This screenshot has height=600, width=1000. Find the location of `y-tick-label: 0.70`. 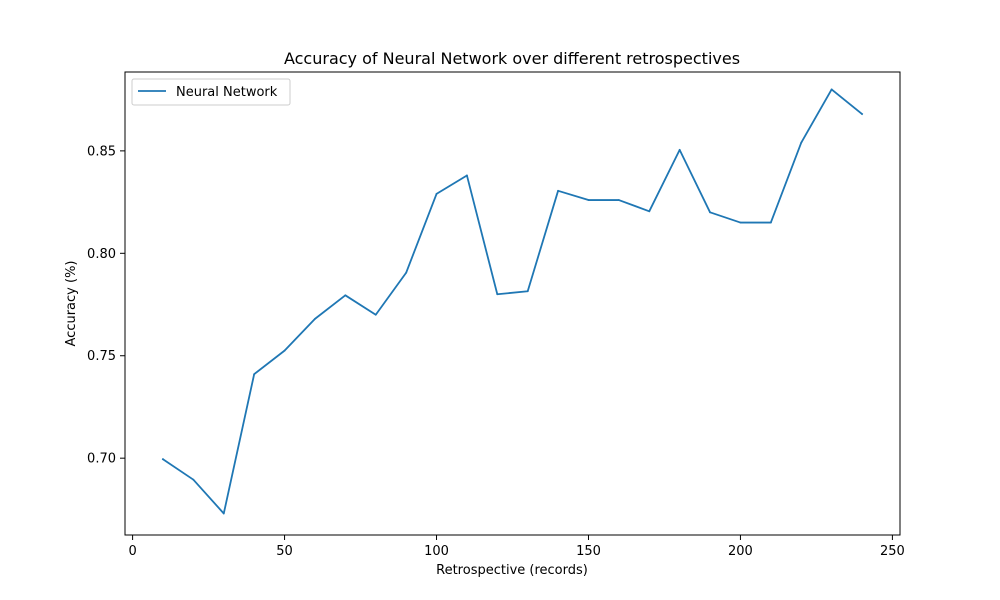

y-tick-label: 0.70 is located at coordinates (101, 459).